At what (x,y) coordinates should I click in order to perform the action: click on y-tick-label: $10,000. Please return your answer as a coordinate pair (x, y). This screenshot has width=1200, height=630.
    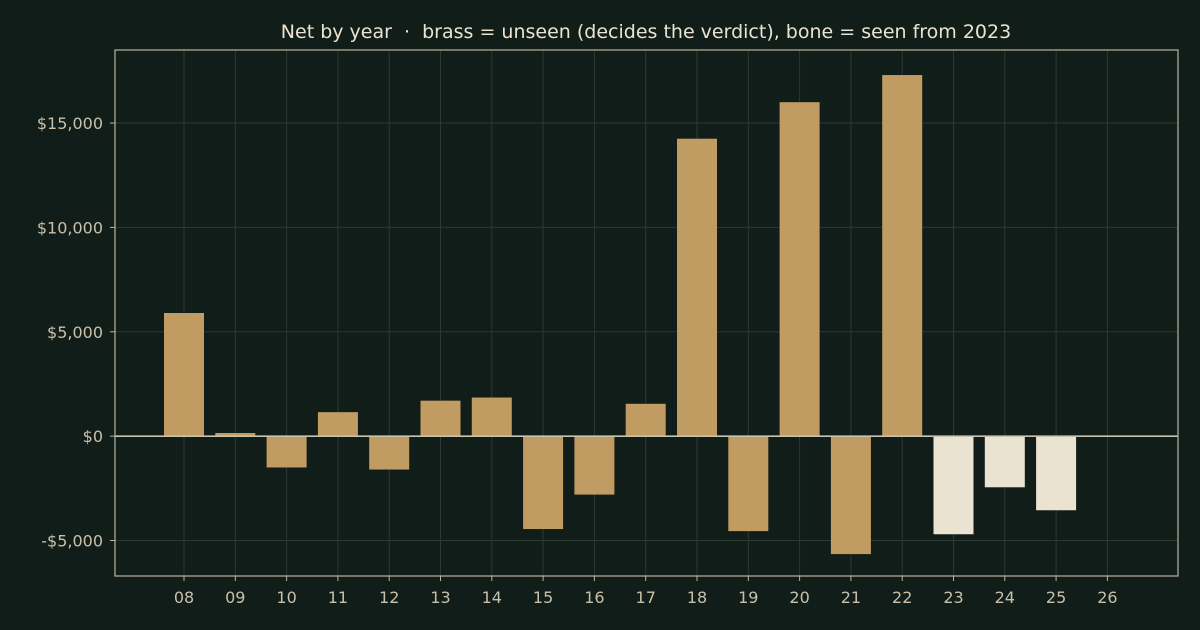
    Looking at the image, I should click on (70, 227).